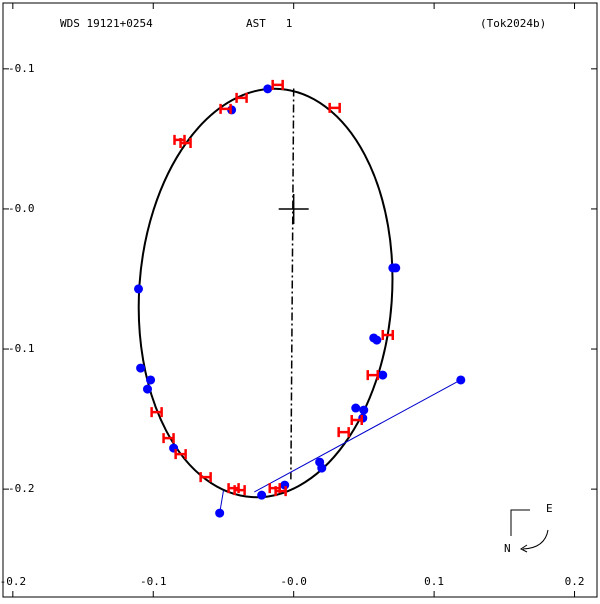 Image resolution: width=600 pixels, height=604 pixels. What do you see at coordinates (528, 528) in the screenshot?
I see `compass: E N` at bounding box center [528, 528].